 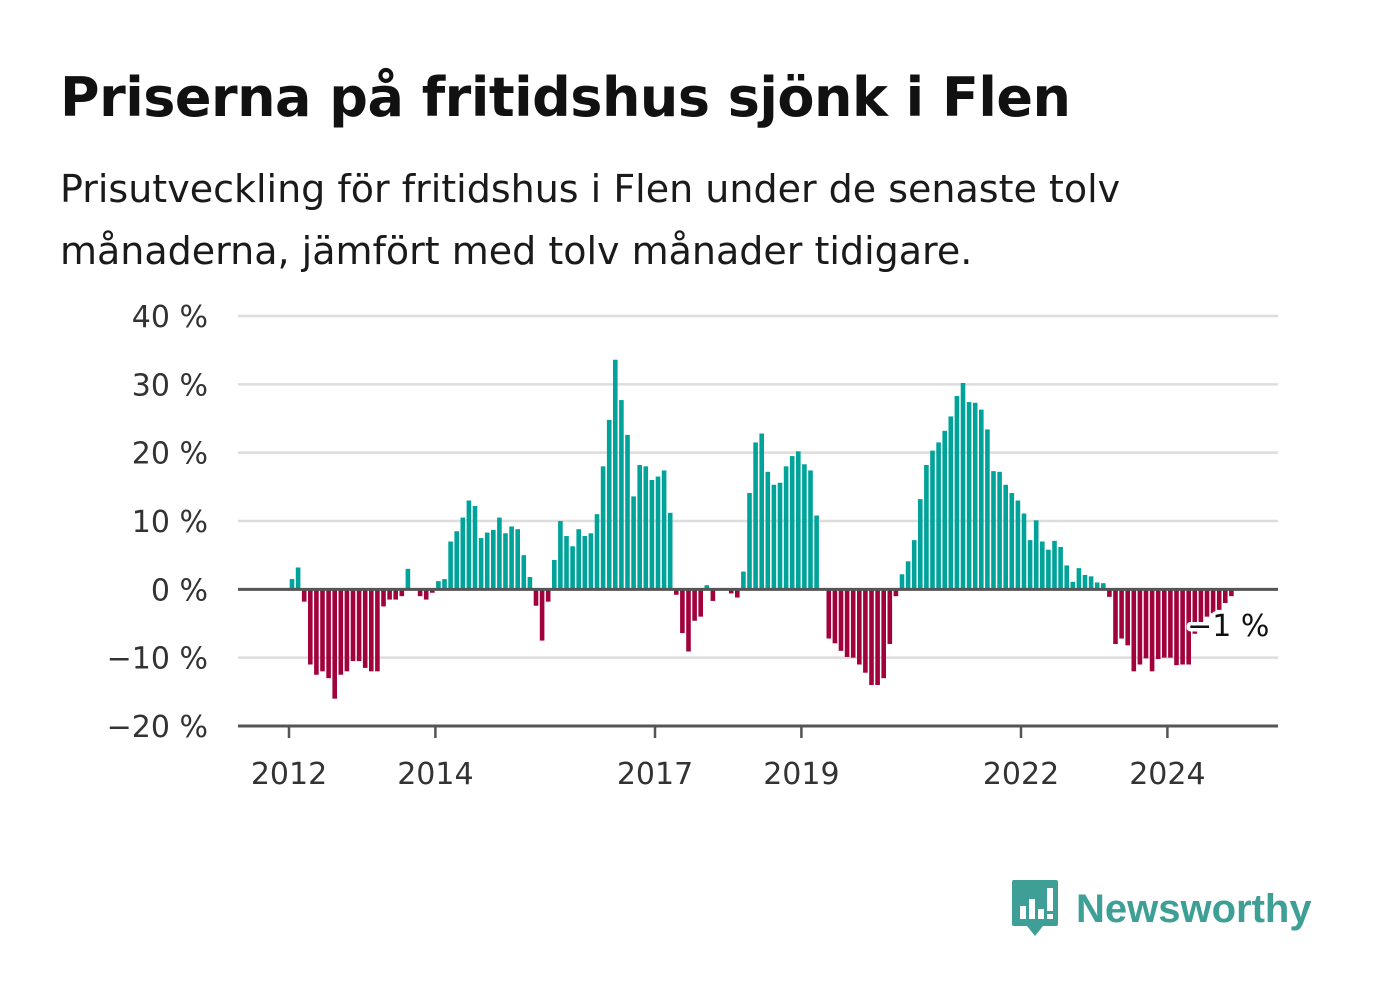 What do you see at coordinates (1194, 908) in the screenshot?
I see `brand-name: Newsworthy` at bounding box center [1194, 908].